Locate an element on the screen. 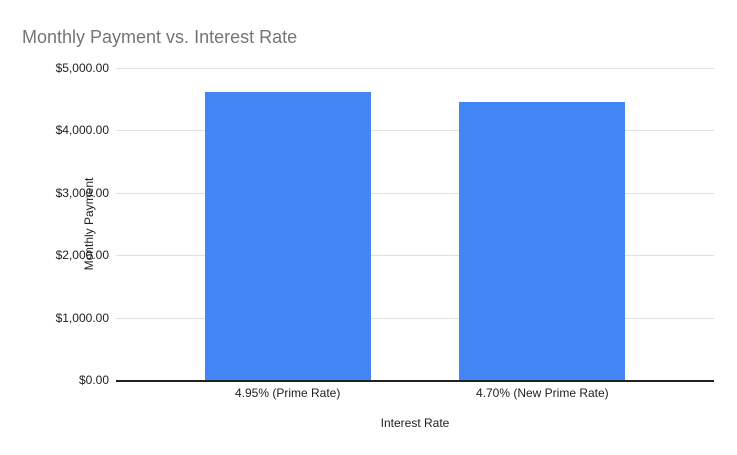 The width and height of the screenshot is (737, 455). x-tick-label: 4.95% (Prime Rate) is located at coordinates (287, 393).